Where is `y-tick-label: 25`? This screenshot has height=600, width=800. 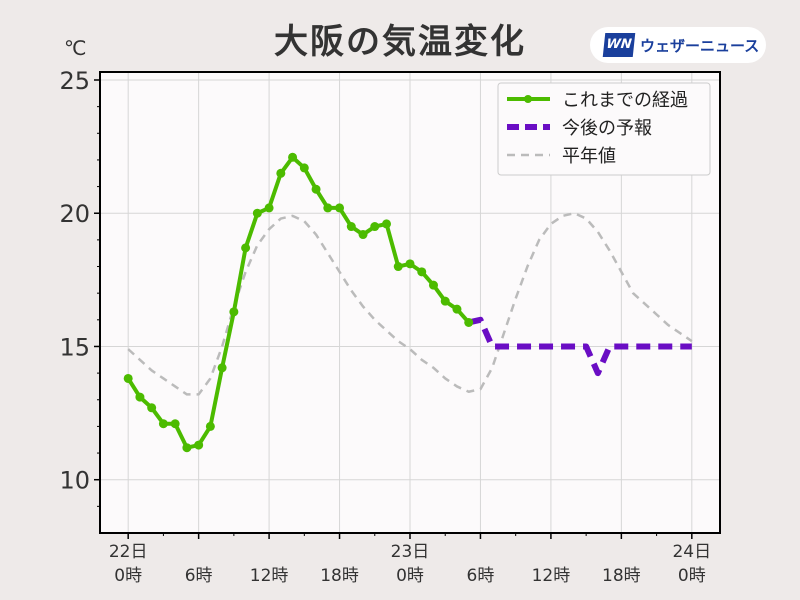 y-tick-label: 25 is located at coordinates (74, 81).